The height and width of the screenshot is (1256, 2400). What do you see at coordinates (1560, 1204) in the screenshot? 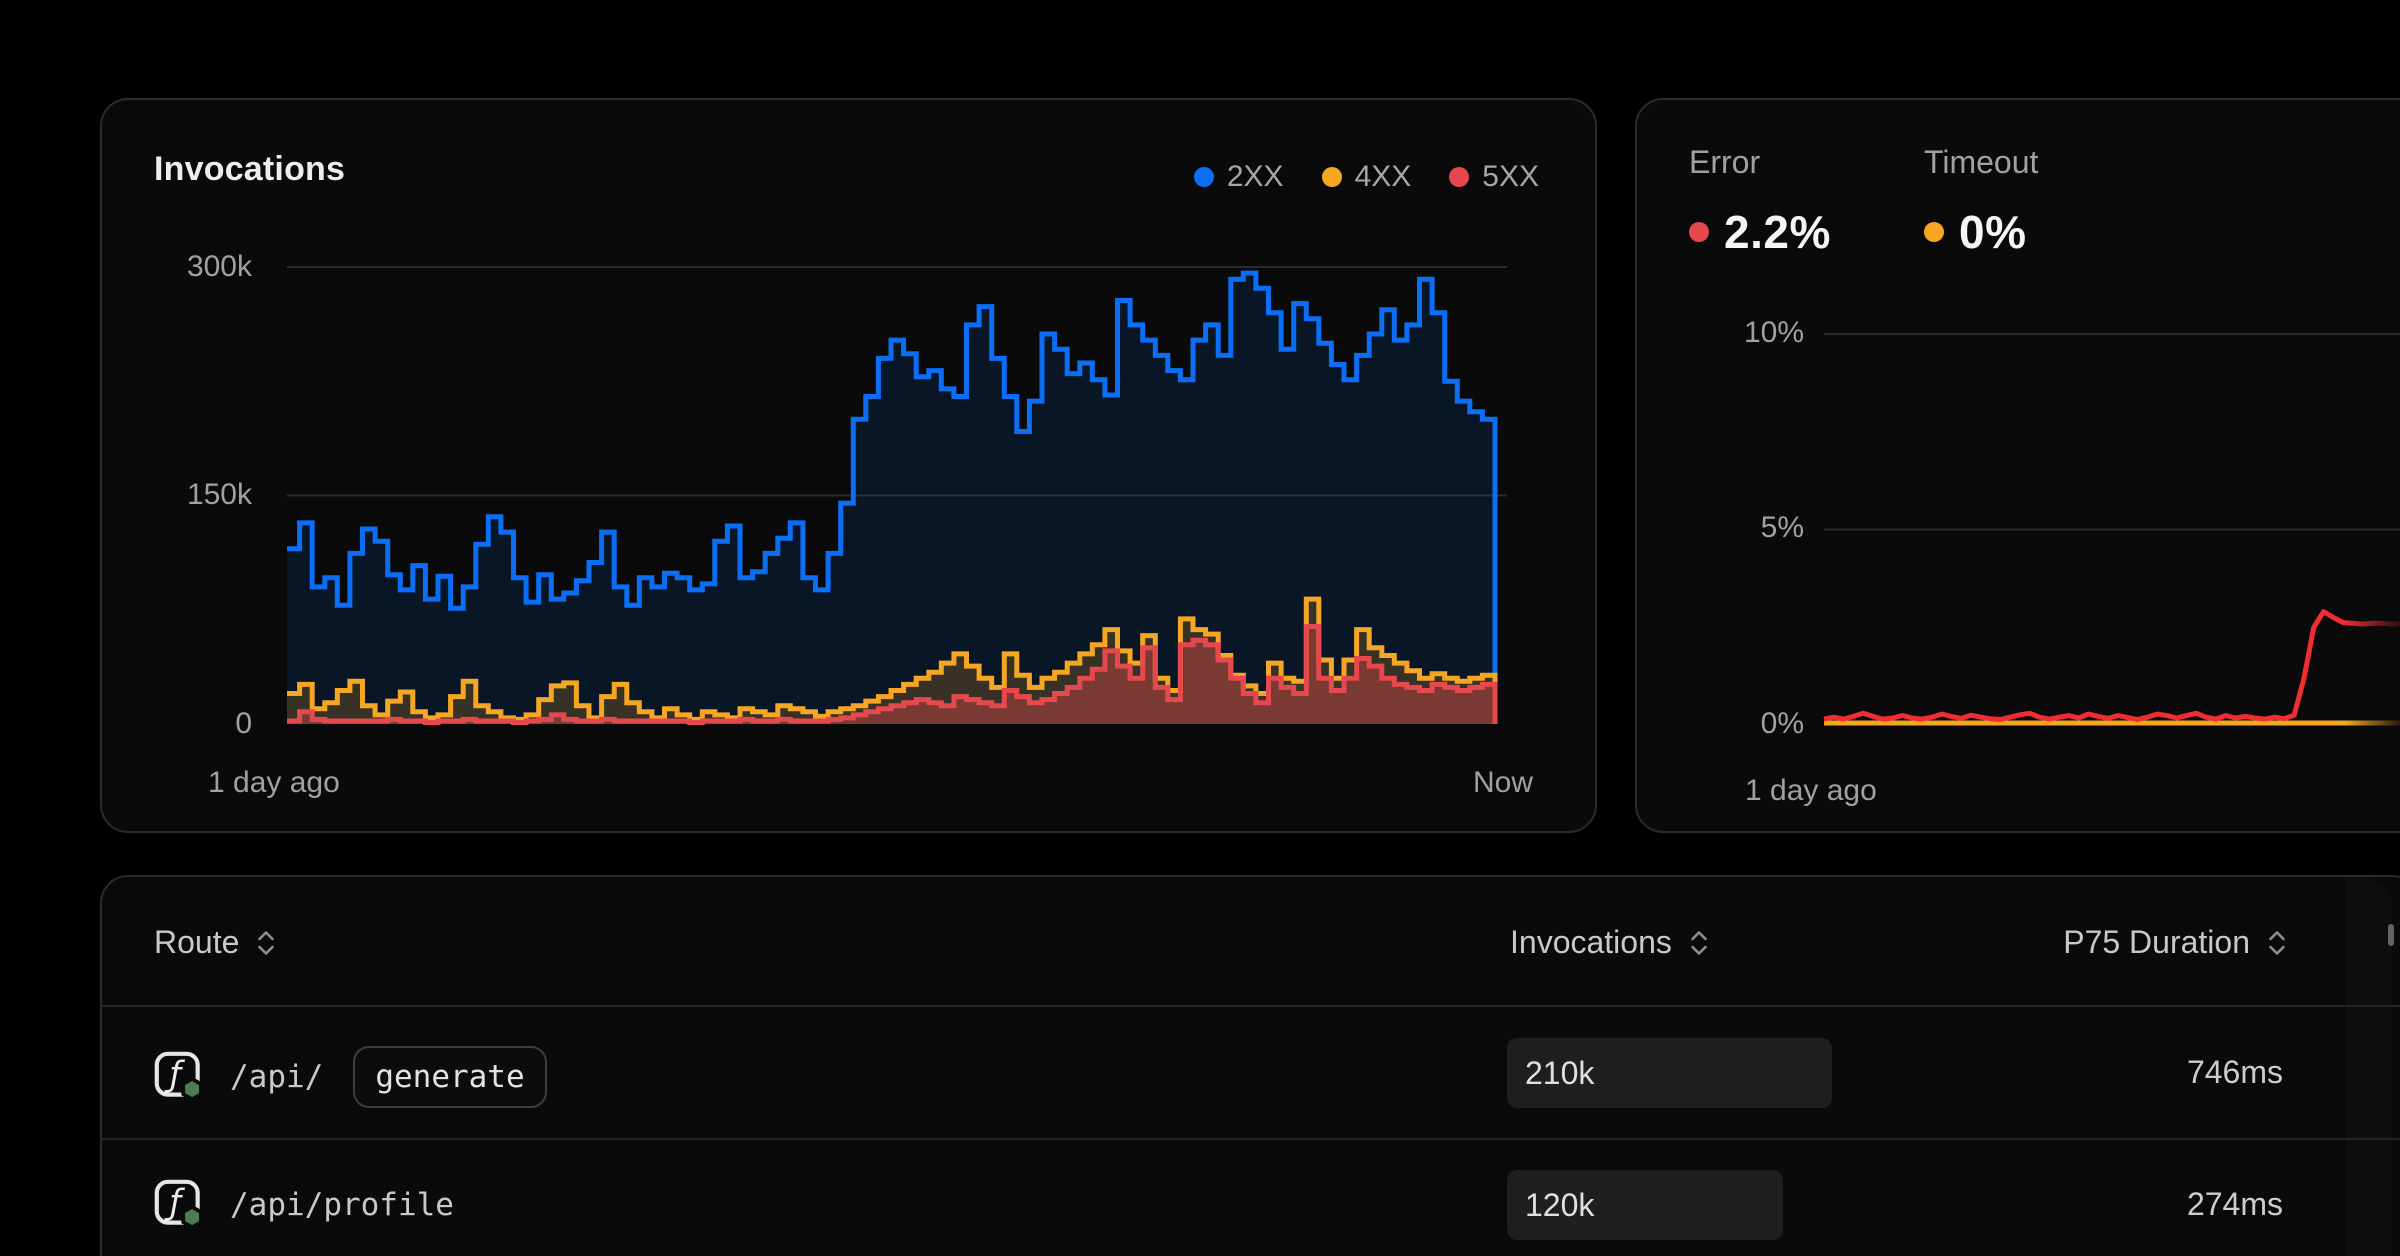
I see `invocations-value: 120k` at bounding box center [1560, 1204].